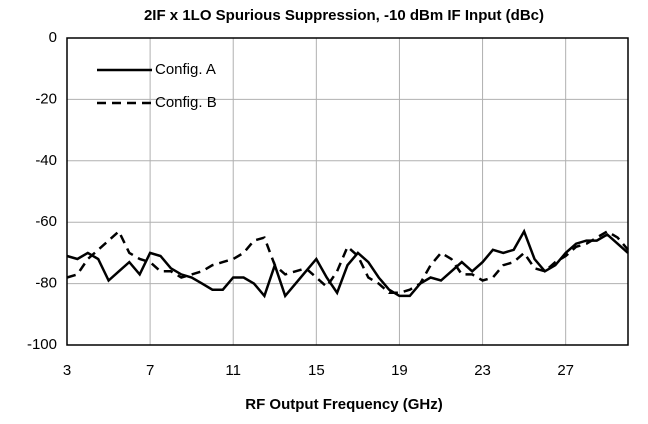 Image resolution: width=648 pixels, height=424 pixels. What do you see at coordinates (46, 221) in the screenshot?
I see `y-tick-label: -60` at bounding box center [46, 221].